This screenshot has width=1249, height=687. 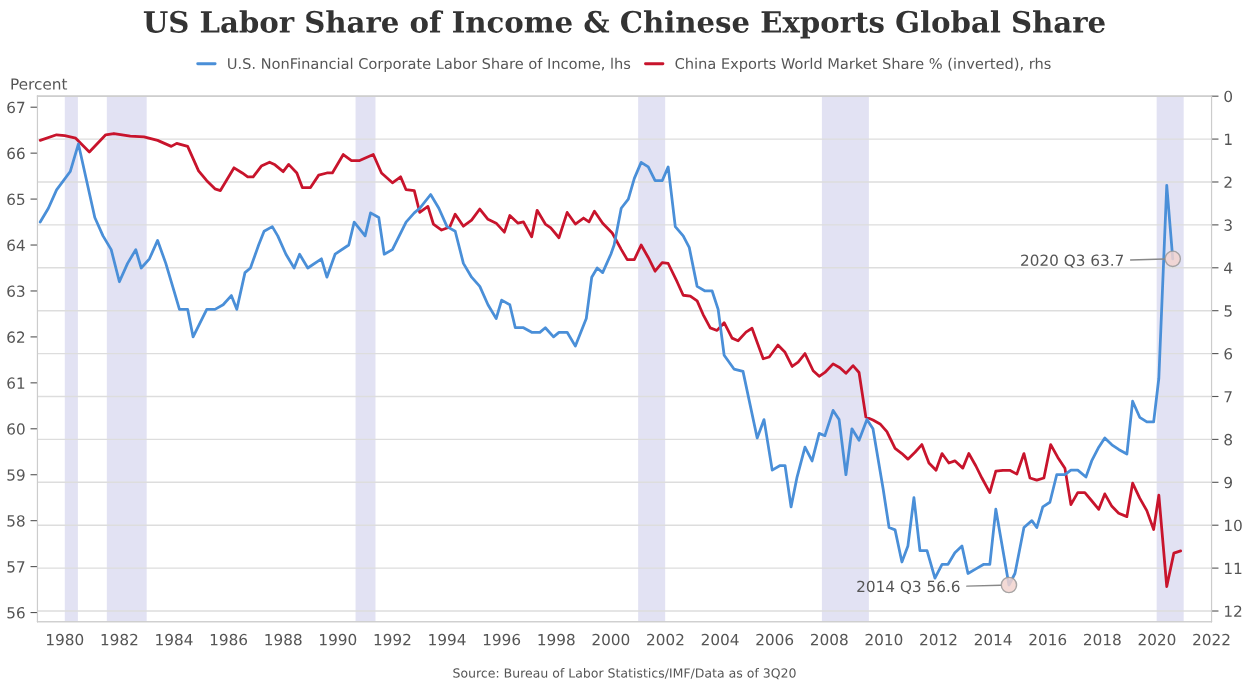 What do you see at coordinates (1228, 397) in the screenshot?
I see `y2-tick-label: 7` at bounding box center [1228, 397].